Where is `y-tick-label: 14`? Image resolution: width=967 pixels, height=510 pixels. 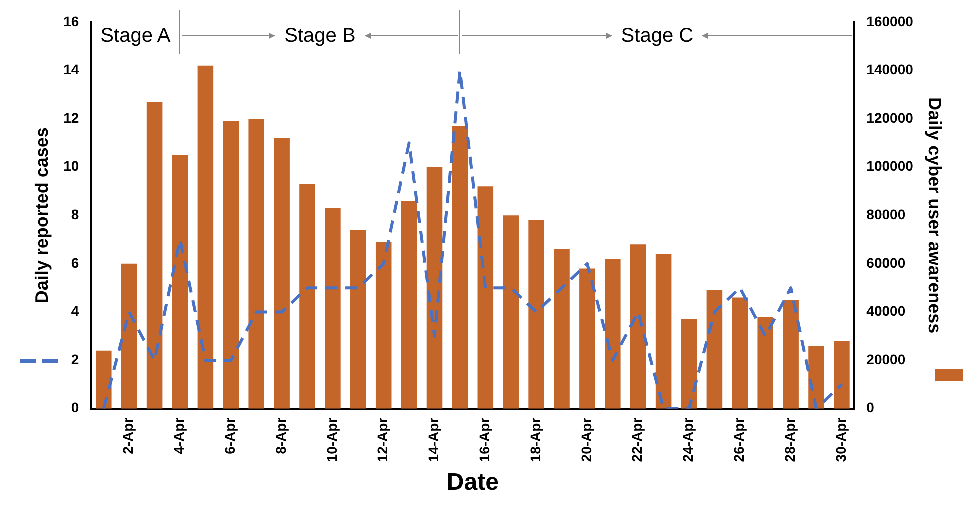
y-tick-label: 14 is located at coordinates (72, 70).